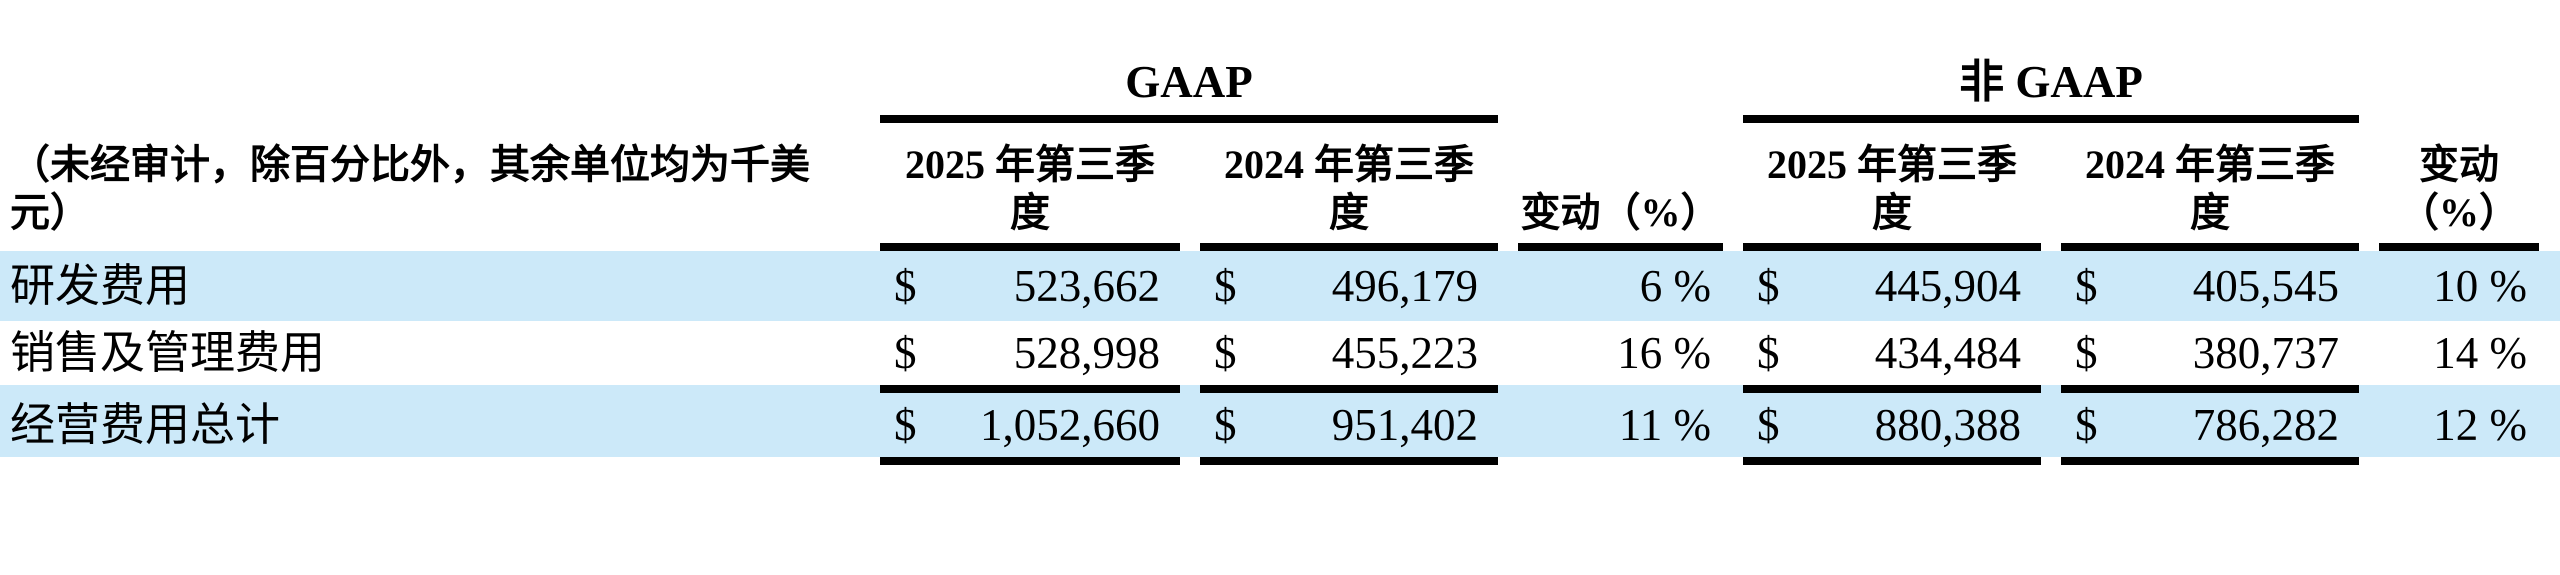 The image size is (2560, 575). Describe the element at coordinates (2480, 285) in the screenshot. I see `percent-cell-non-gaap-change: 10 %` at that location.